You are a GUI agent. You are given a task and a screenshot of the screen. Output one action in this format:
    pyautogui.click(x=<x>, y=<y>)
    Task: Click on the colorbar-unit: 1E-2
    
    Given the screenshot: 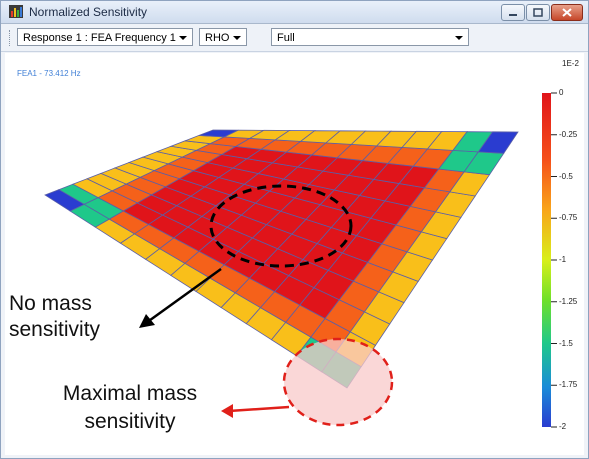 What is the action you would take?
    pyautogui.click(x=570, y=63)
    